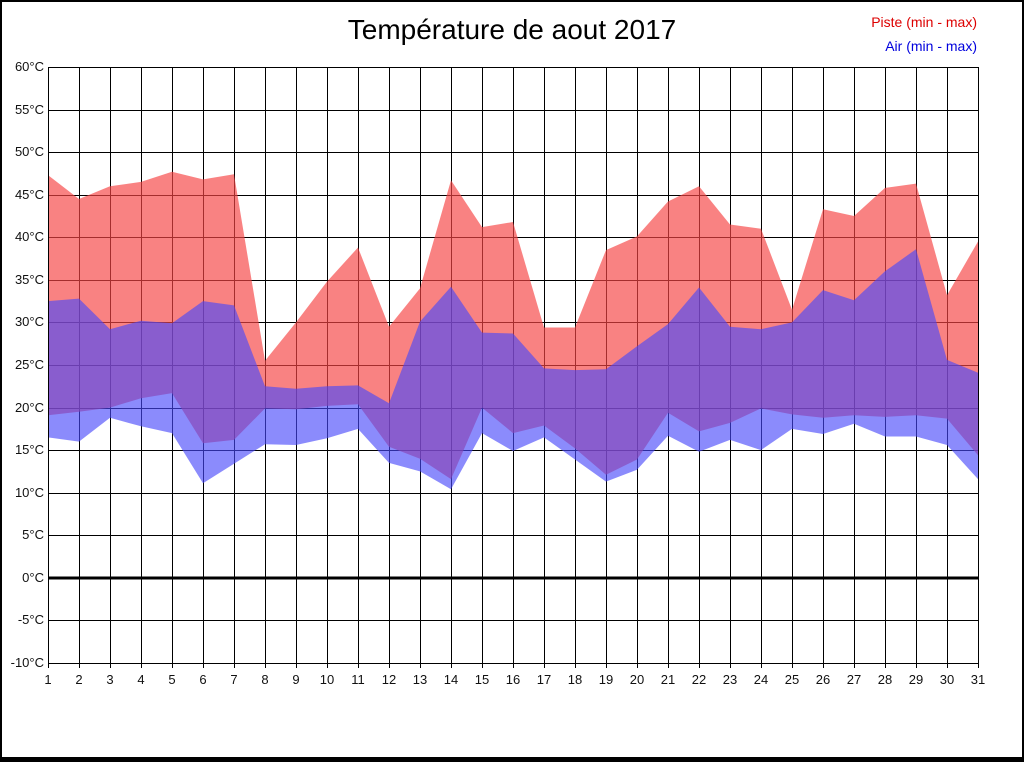 This screenshot has height=768, width=1024. What do you see at coordinates (30, 620) in the screenshot?
I see `y-tick-label: -5°C` at bounding box center [30, 620].